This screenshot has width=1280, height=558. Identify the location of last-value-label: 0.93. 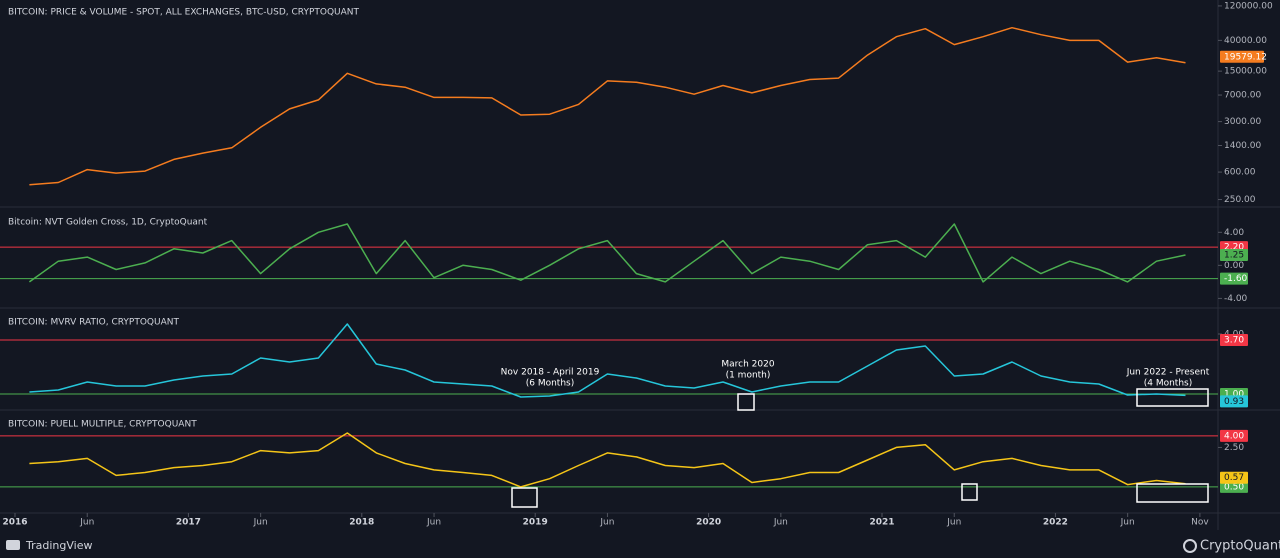
(1234, 402).